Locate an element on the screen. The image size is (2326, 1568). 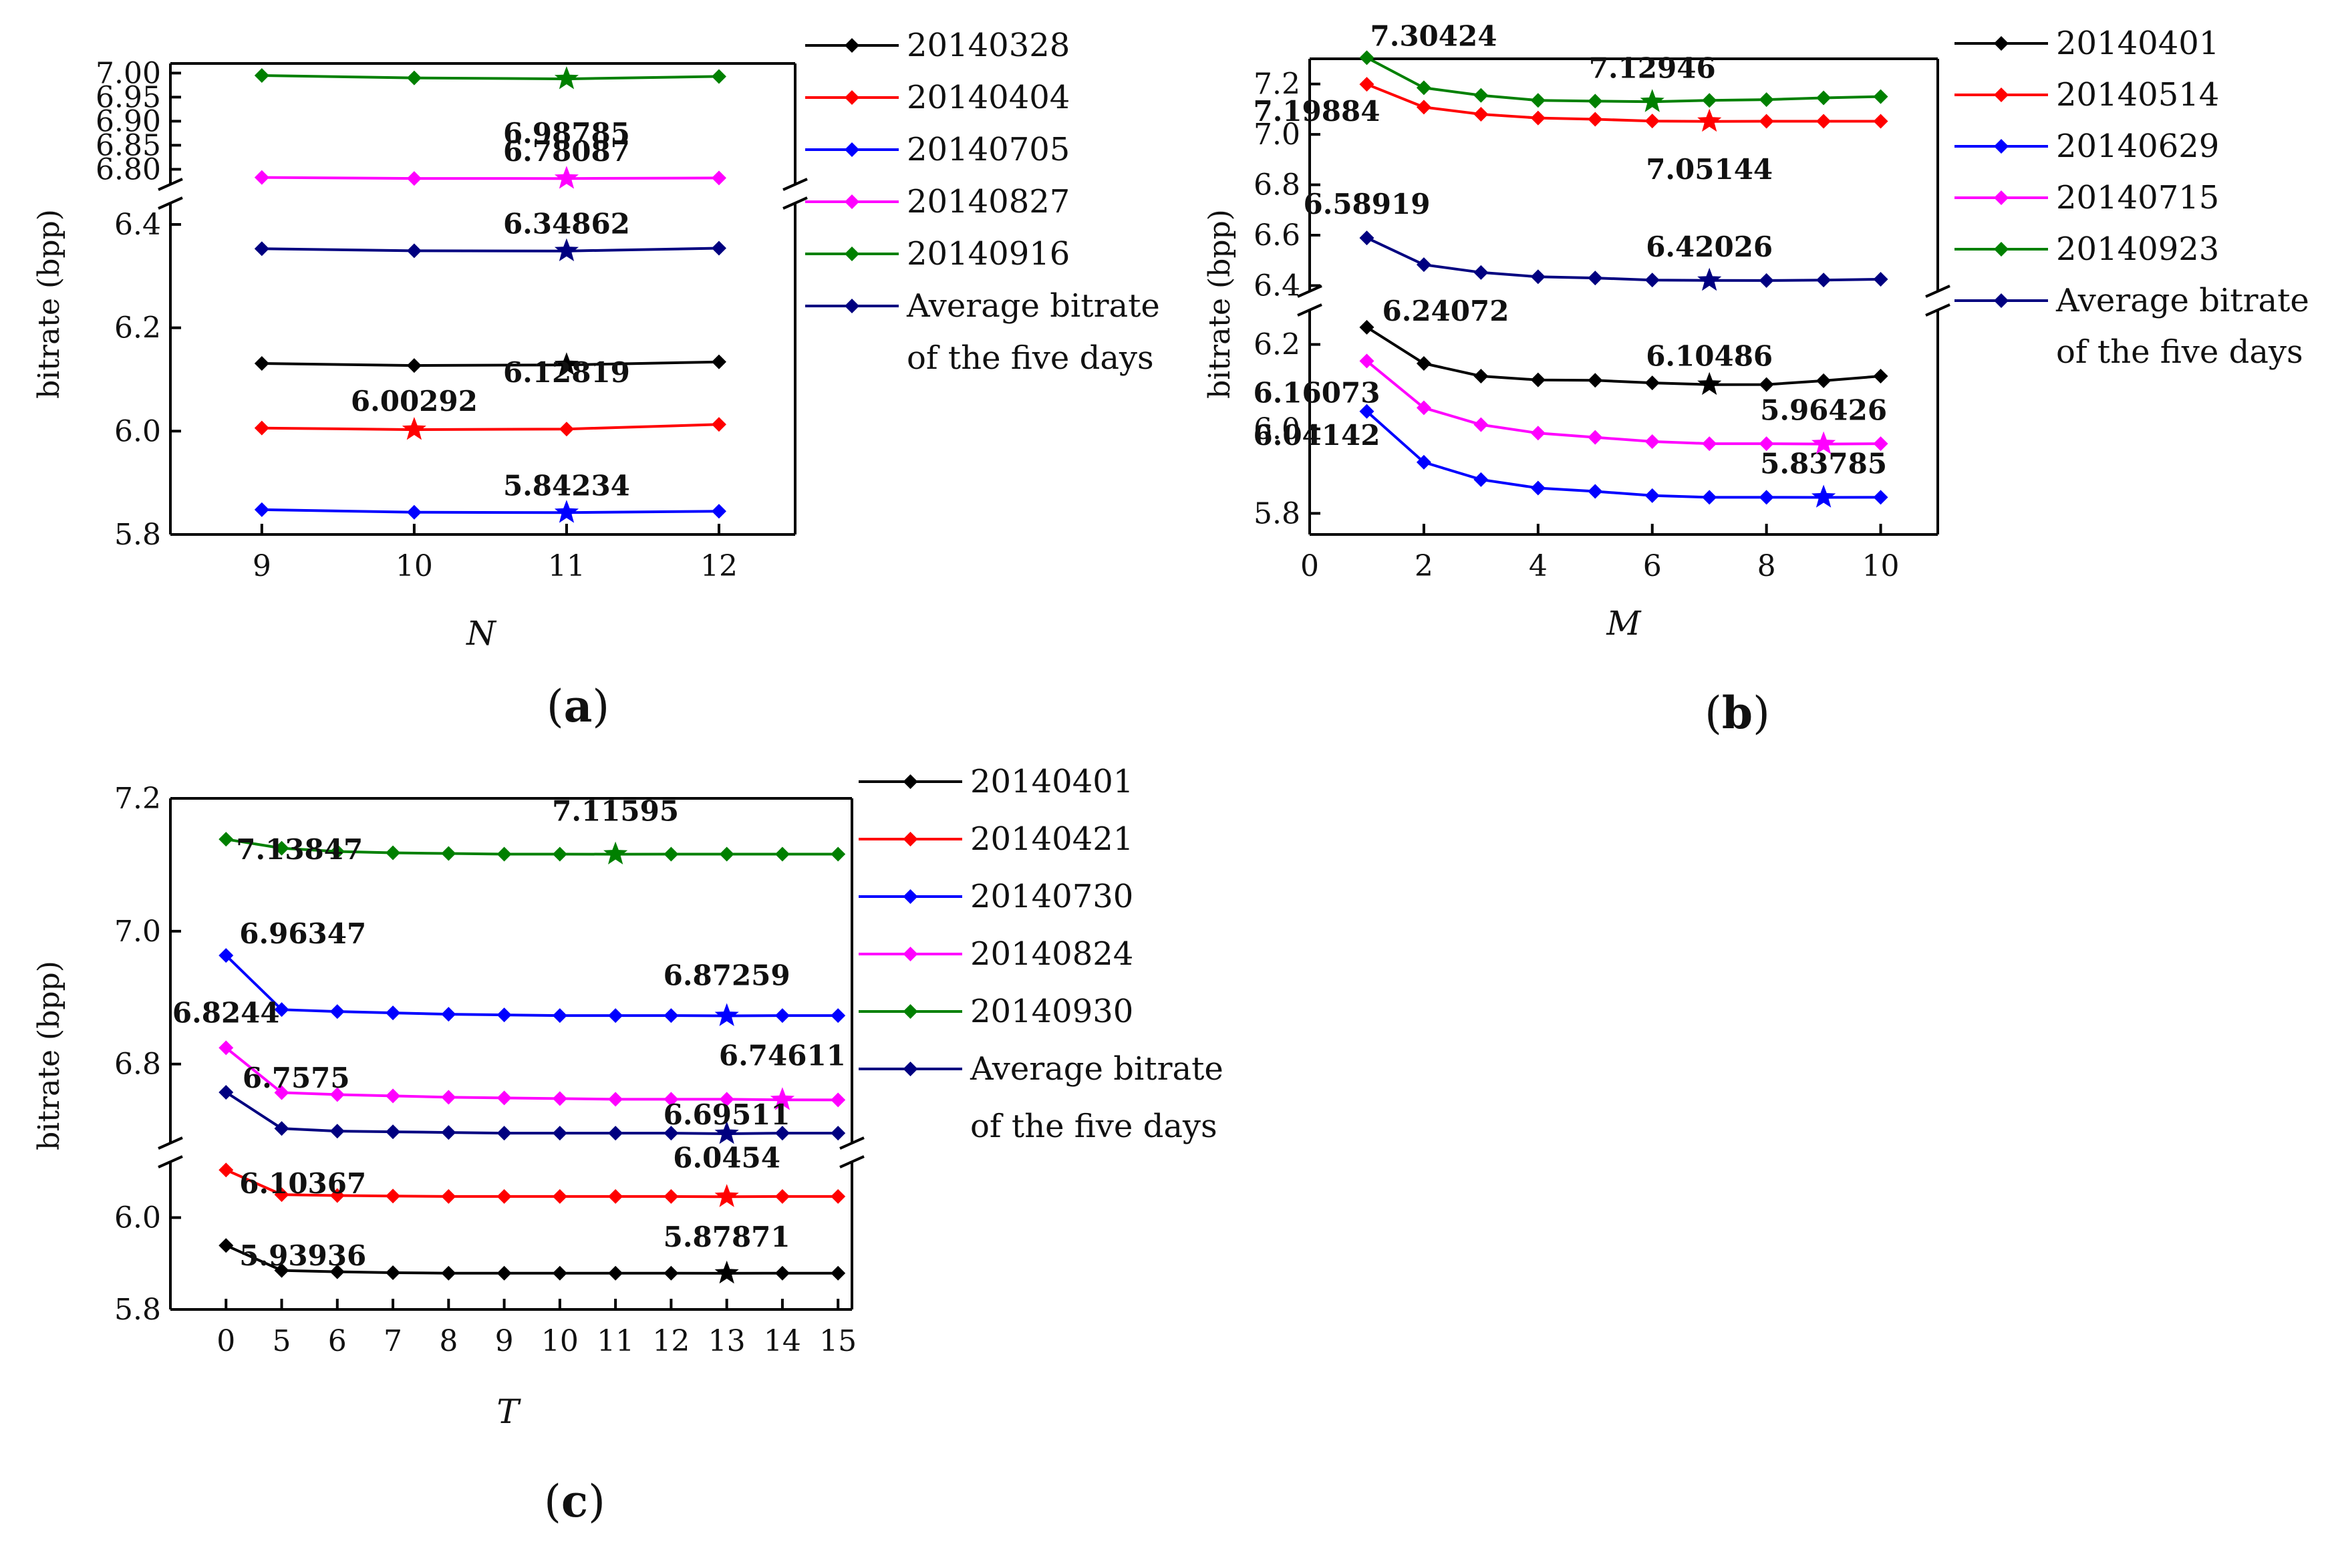
series-20140916: 6.98785 is located at coordinates (490, 108).